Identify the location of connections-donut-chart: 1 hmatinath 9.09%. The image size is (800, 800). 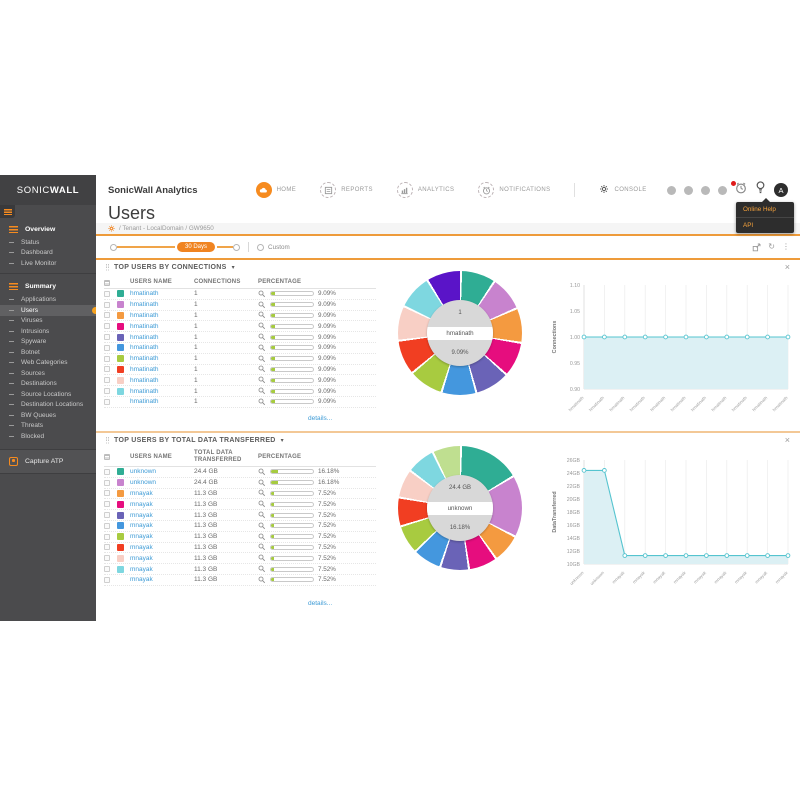
(460, 333).